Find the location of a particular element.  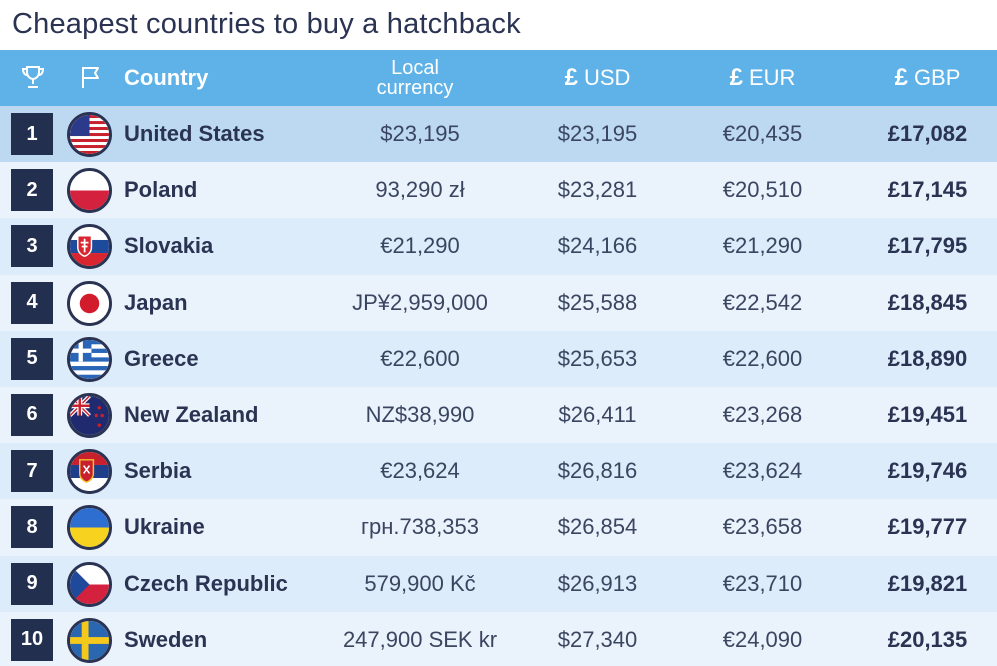

sweden-flag-icon is located at coordinates (89, 640).